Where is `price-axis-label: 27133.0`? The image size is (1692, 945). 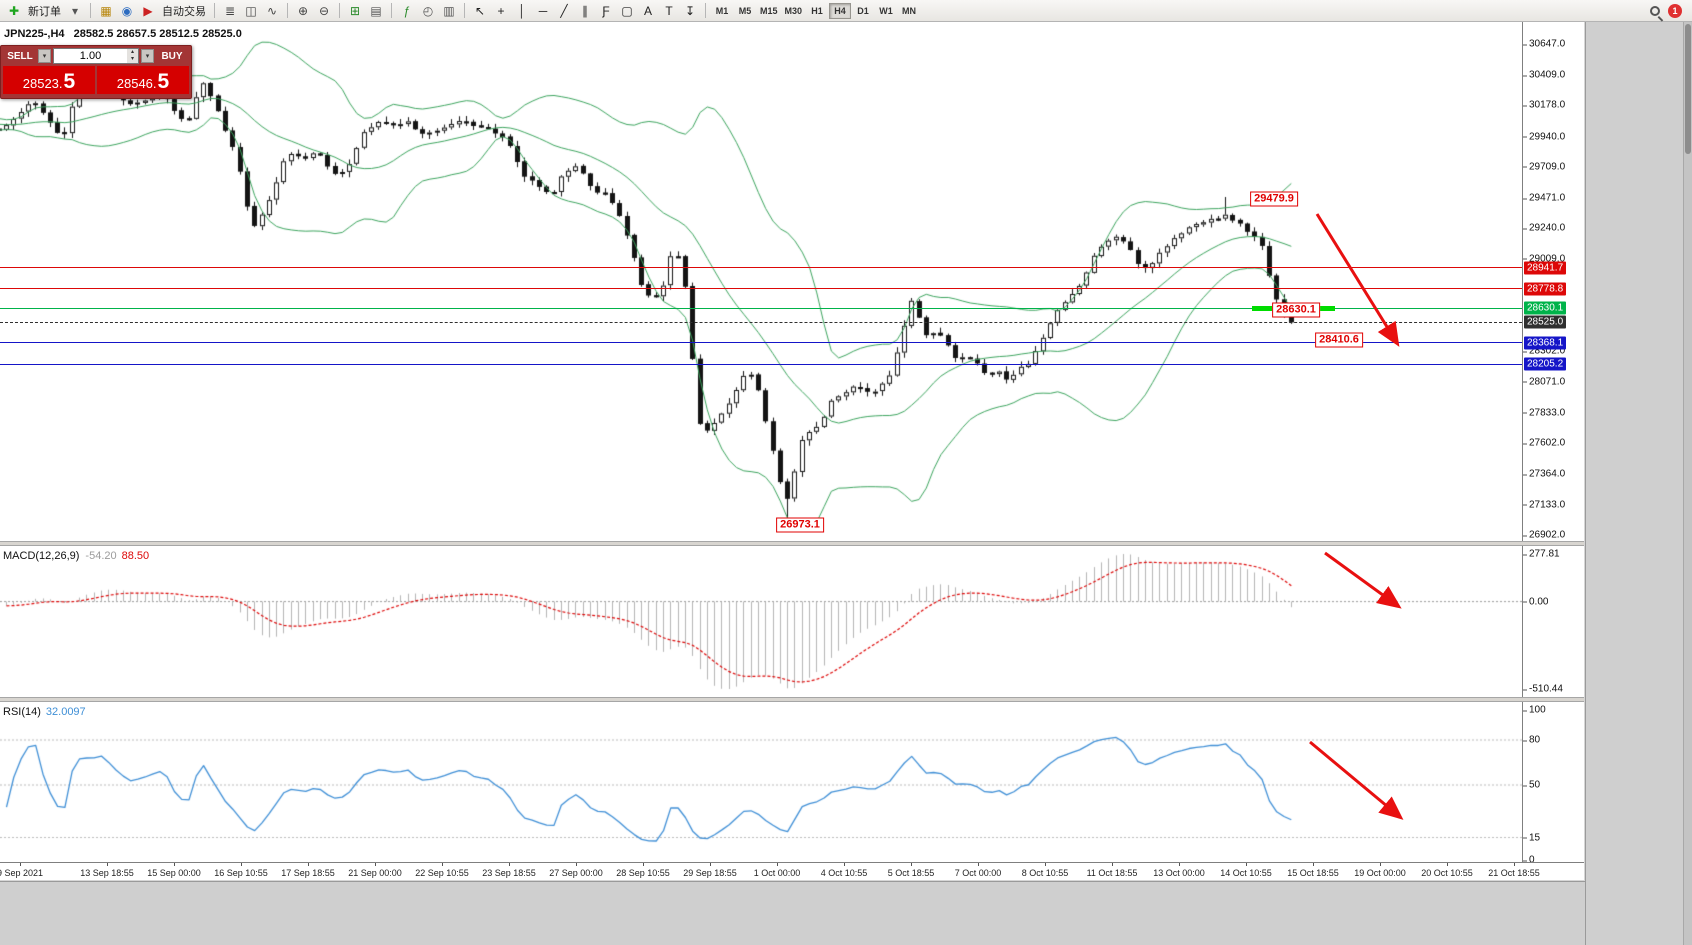 price-axis-label: 27133.0 is located at coordinates (1544, 505).